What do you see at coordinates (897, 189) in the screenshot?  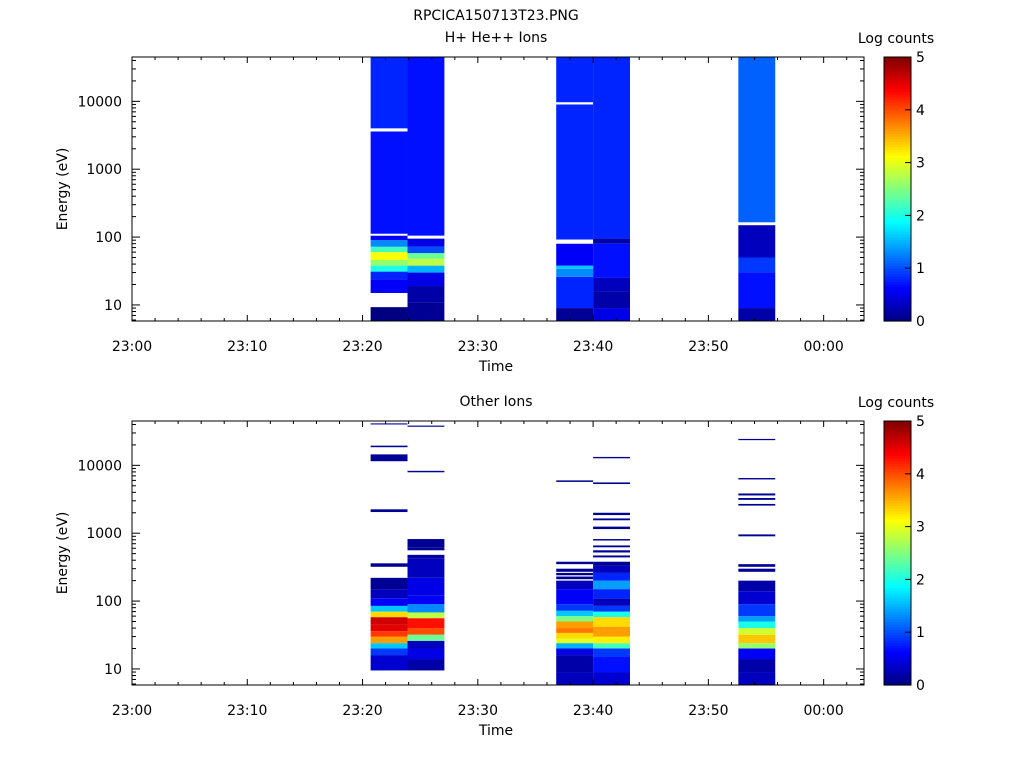 I see `colorbar-frame` at bounding box center [897, 189].